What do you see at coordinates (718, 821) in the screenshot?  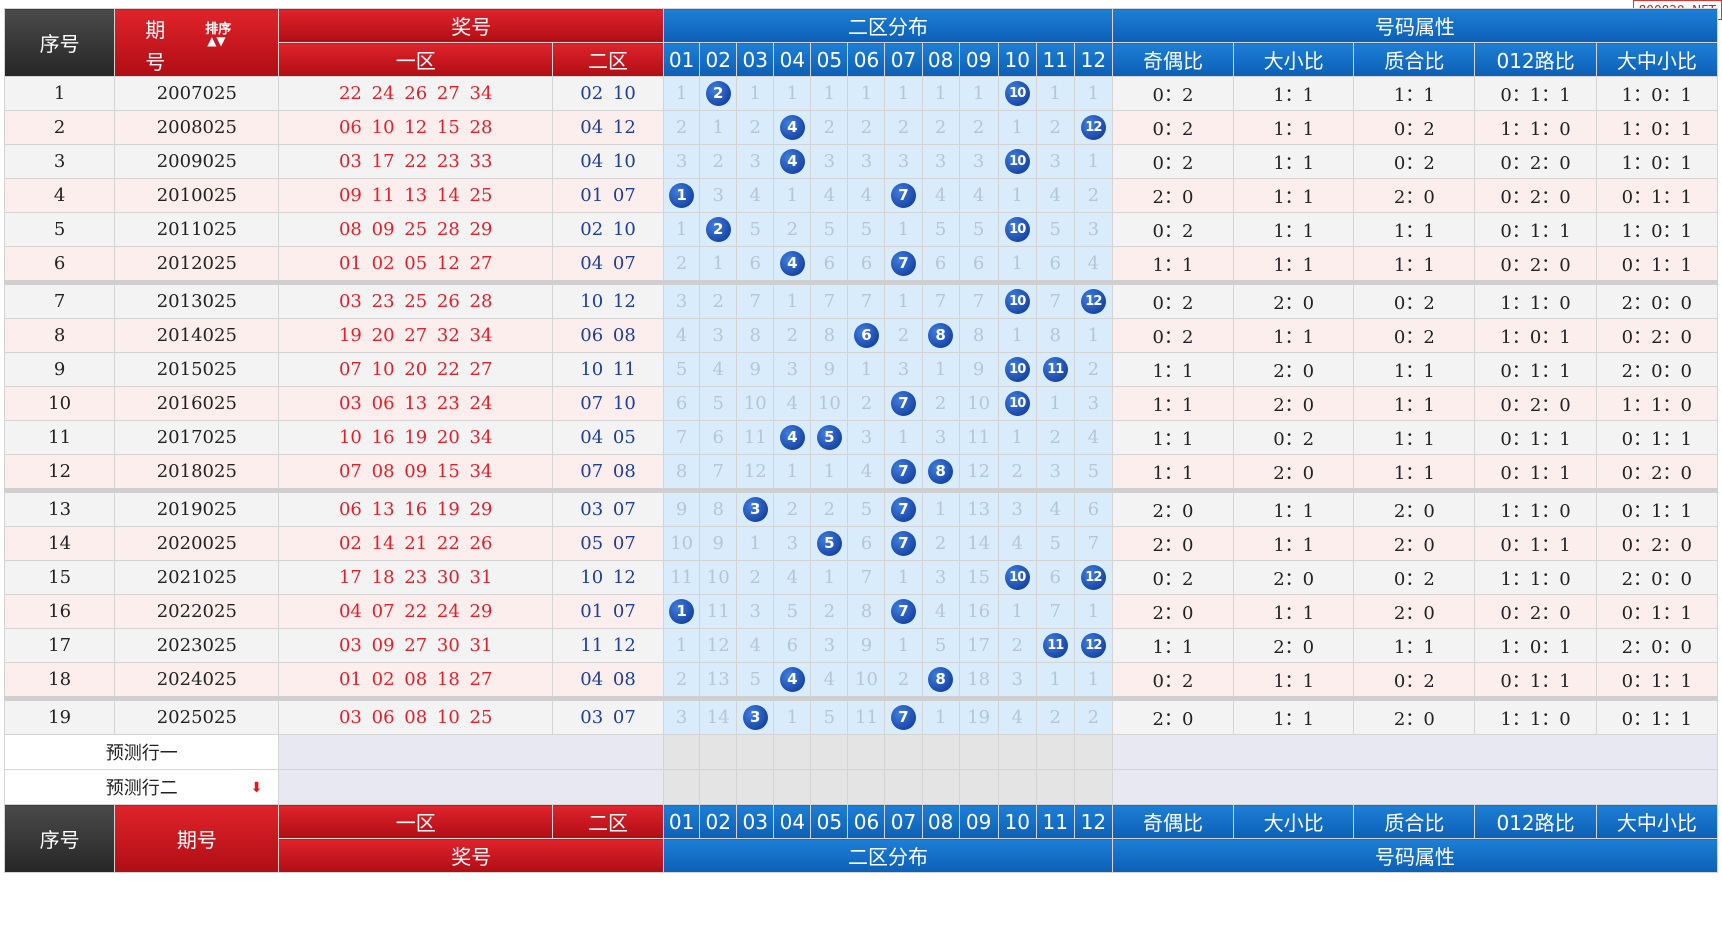 I see `footer-dist-col: 02` at bounding box center [718, 821].